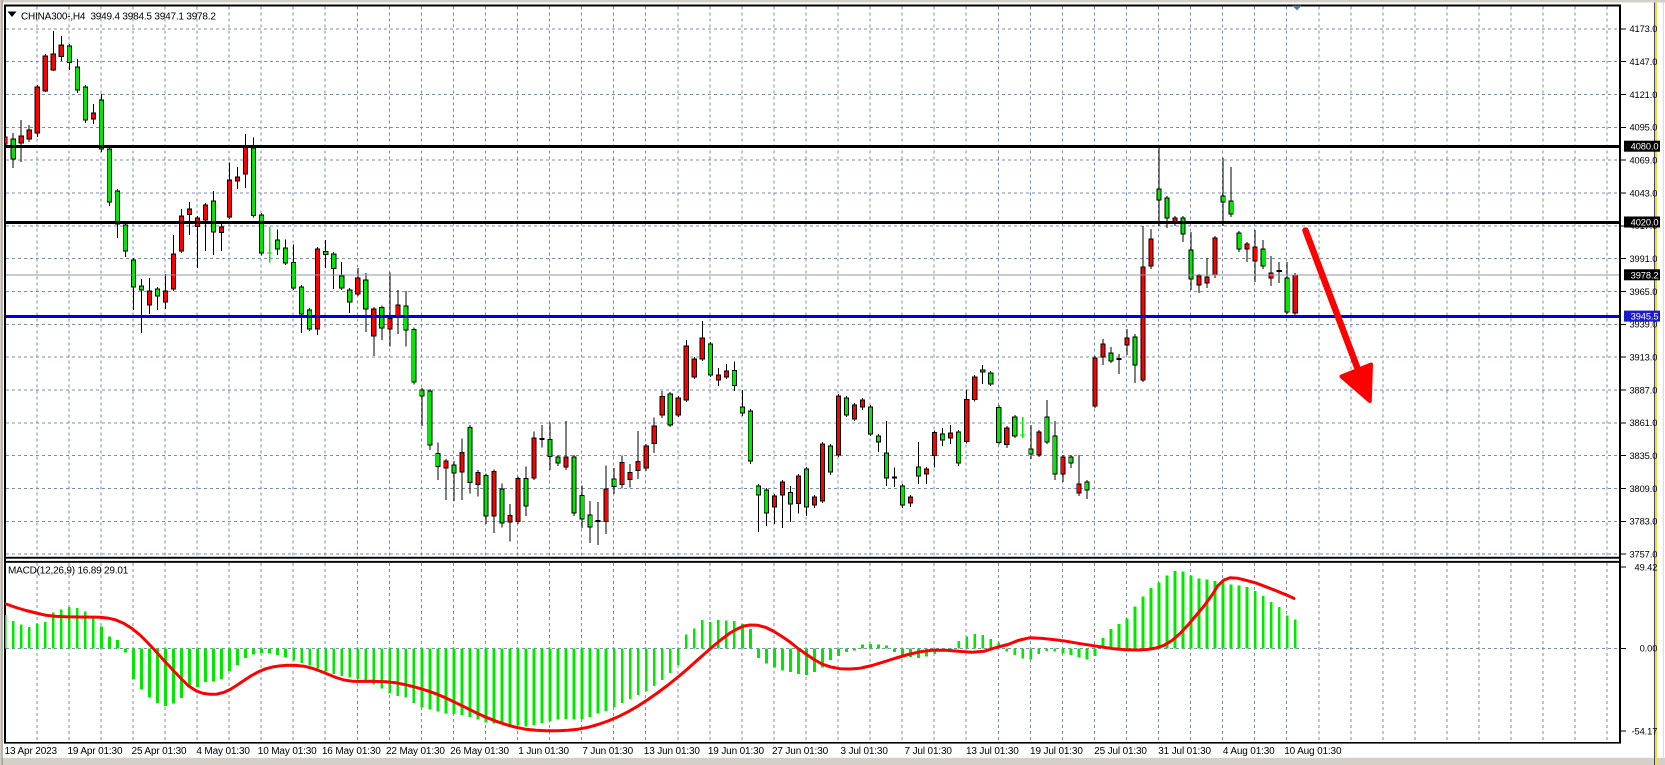 The image size is (1665, 765). What do you see at coordinates (1643, 292) in the screenshot?
I see `svg-text: 3965.0` at bounding box center [1643, 292].